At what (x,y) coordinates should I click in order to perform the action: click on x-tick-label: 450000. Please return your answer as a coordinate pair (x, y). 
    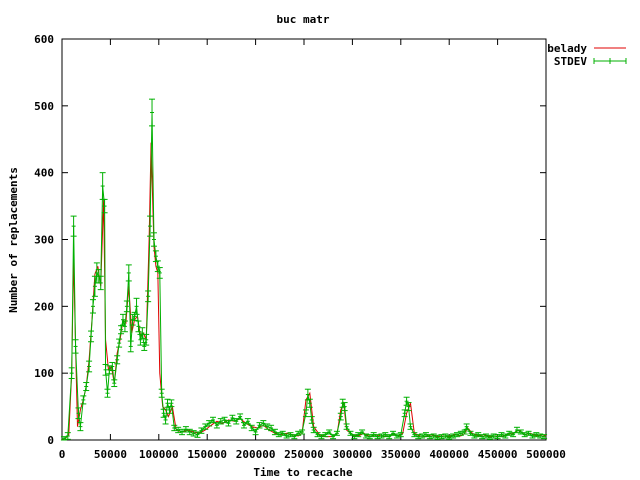
    Looking at the image, I should click on (498, 454).